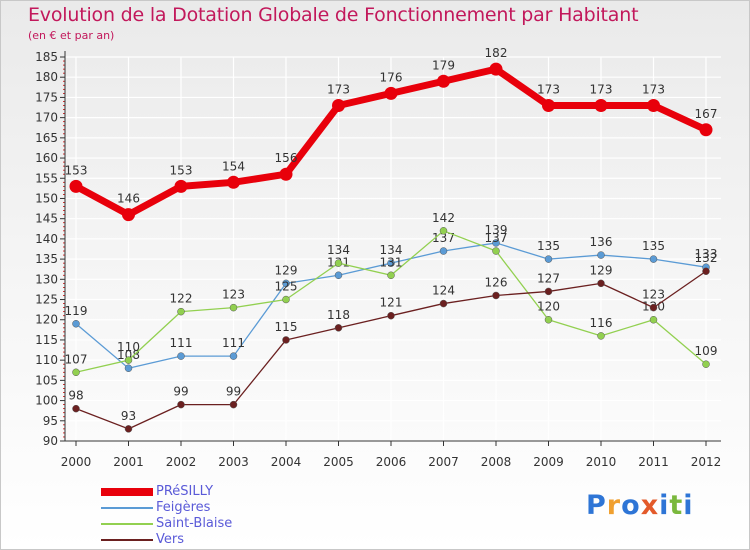 This screenshot has width=750, height=550. I want to click on data-label-saint-blaise: 109, so click(706, 351).